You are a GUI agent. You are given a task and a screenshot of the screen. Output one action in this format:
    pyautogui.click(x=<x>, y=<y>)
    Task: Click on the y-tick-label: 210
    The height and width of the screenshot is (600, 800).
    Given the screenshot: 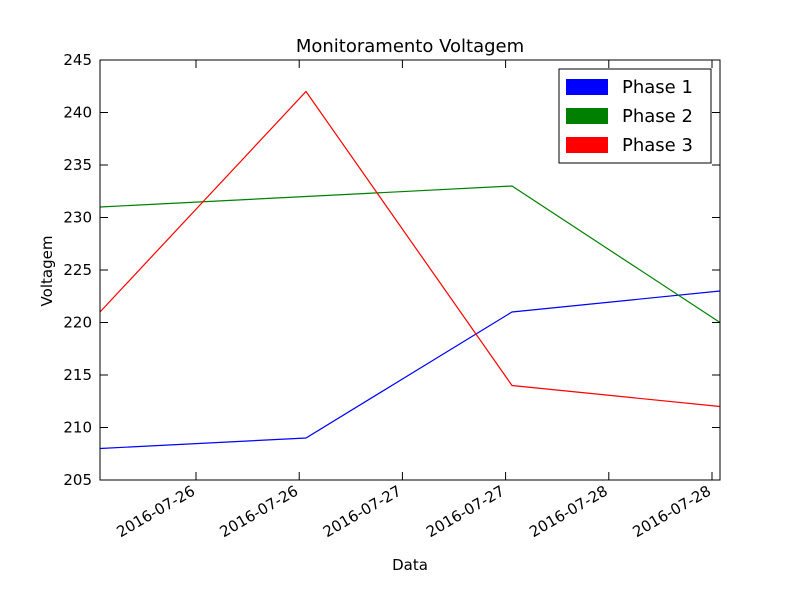 What is the action you would take?
    pyautogui.click(x=77, y=428)
    